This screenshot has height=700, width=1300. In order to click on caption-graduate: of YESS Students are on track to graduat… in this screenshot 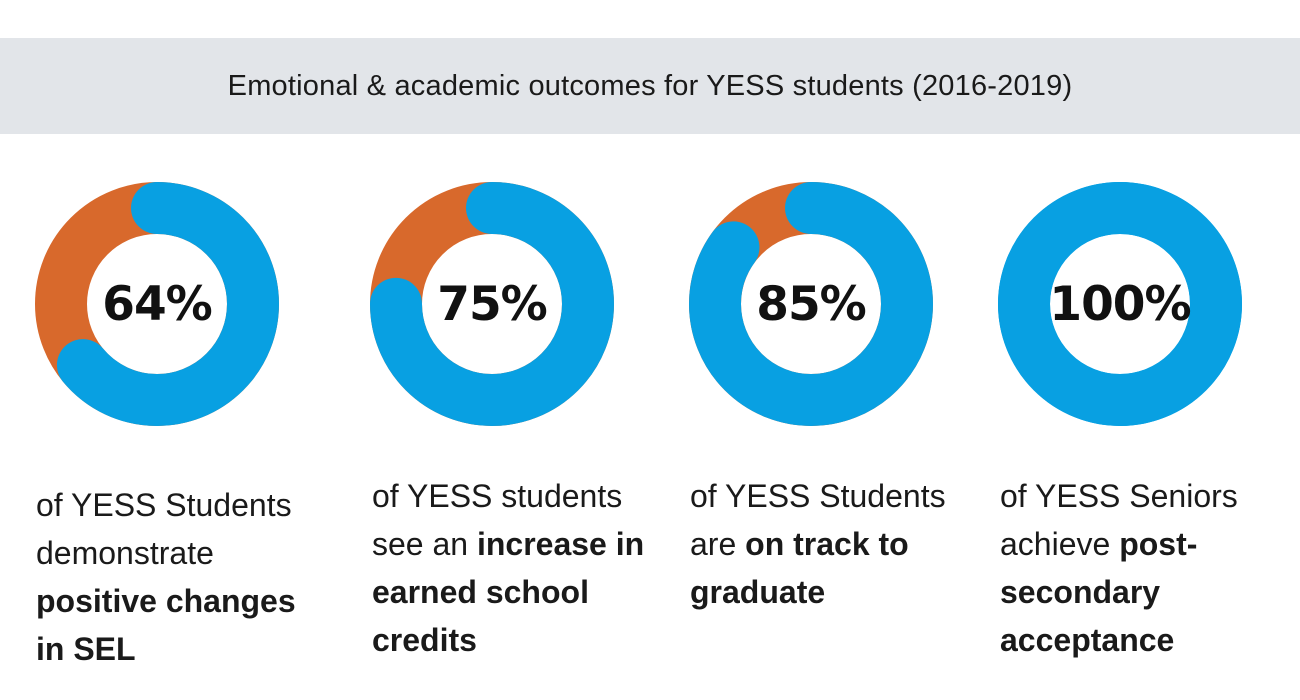, I will do `click(835, 544)`.